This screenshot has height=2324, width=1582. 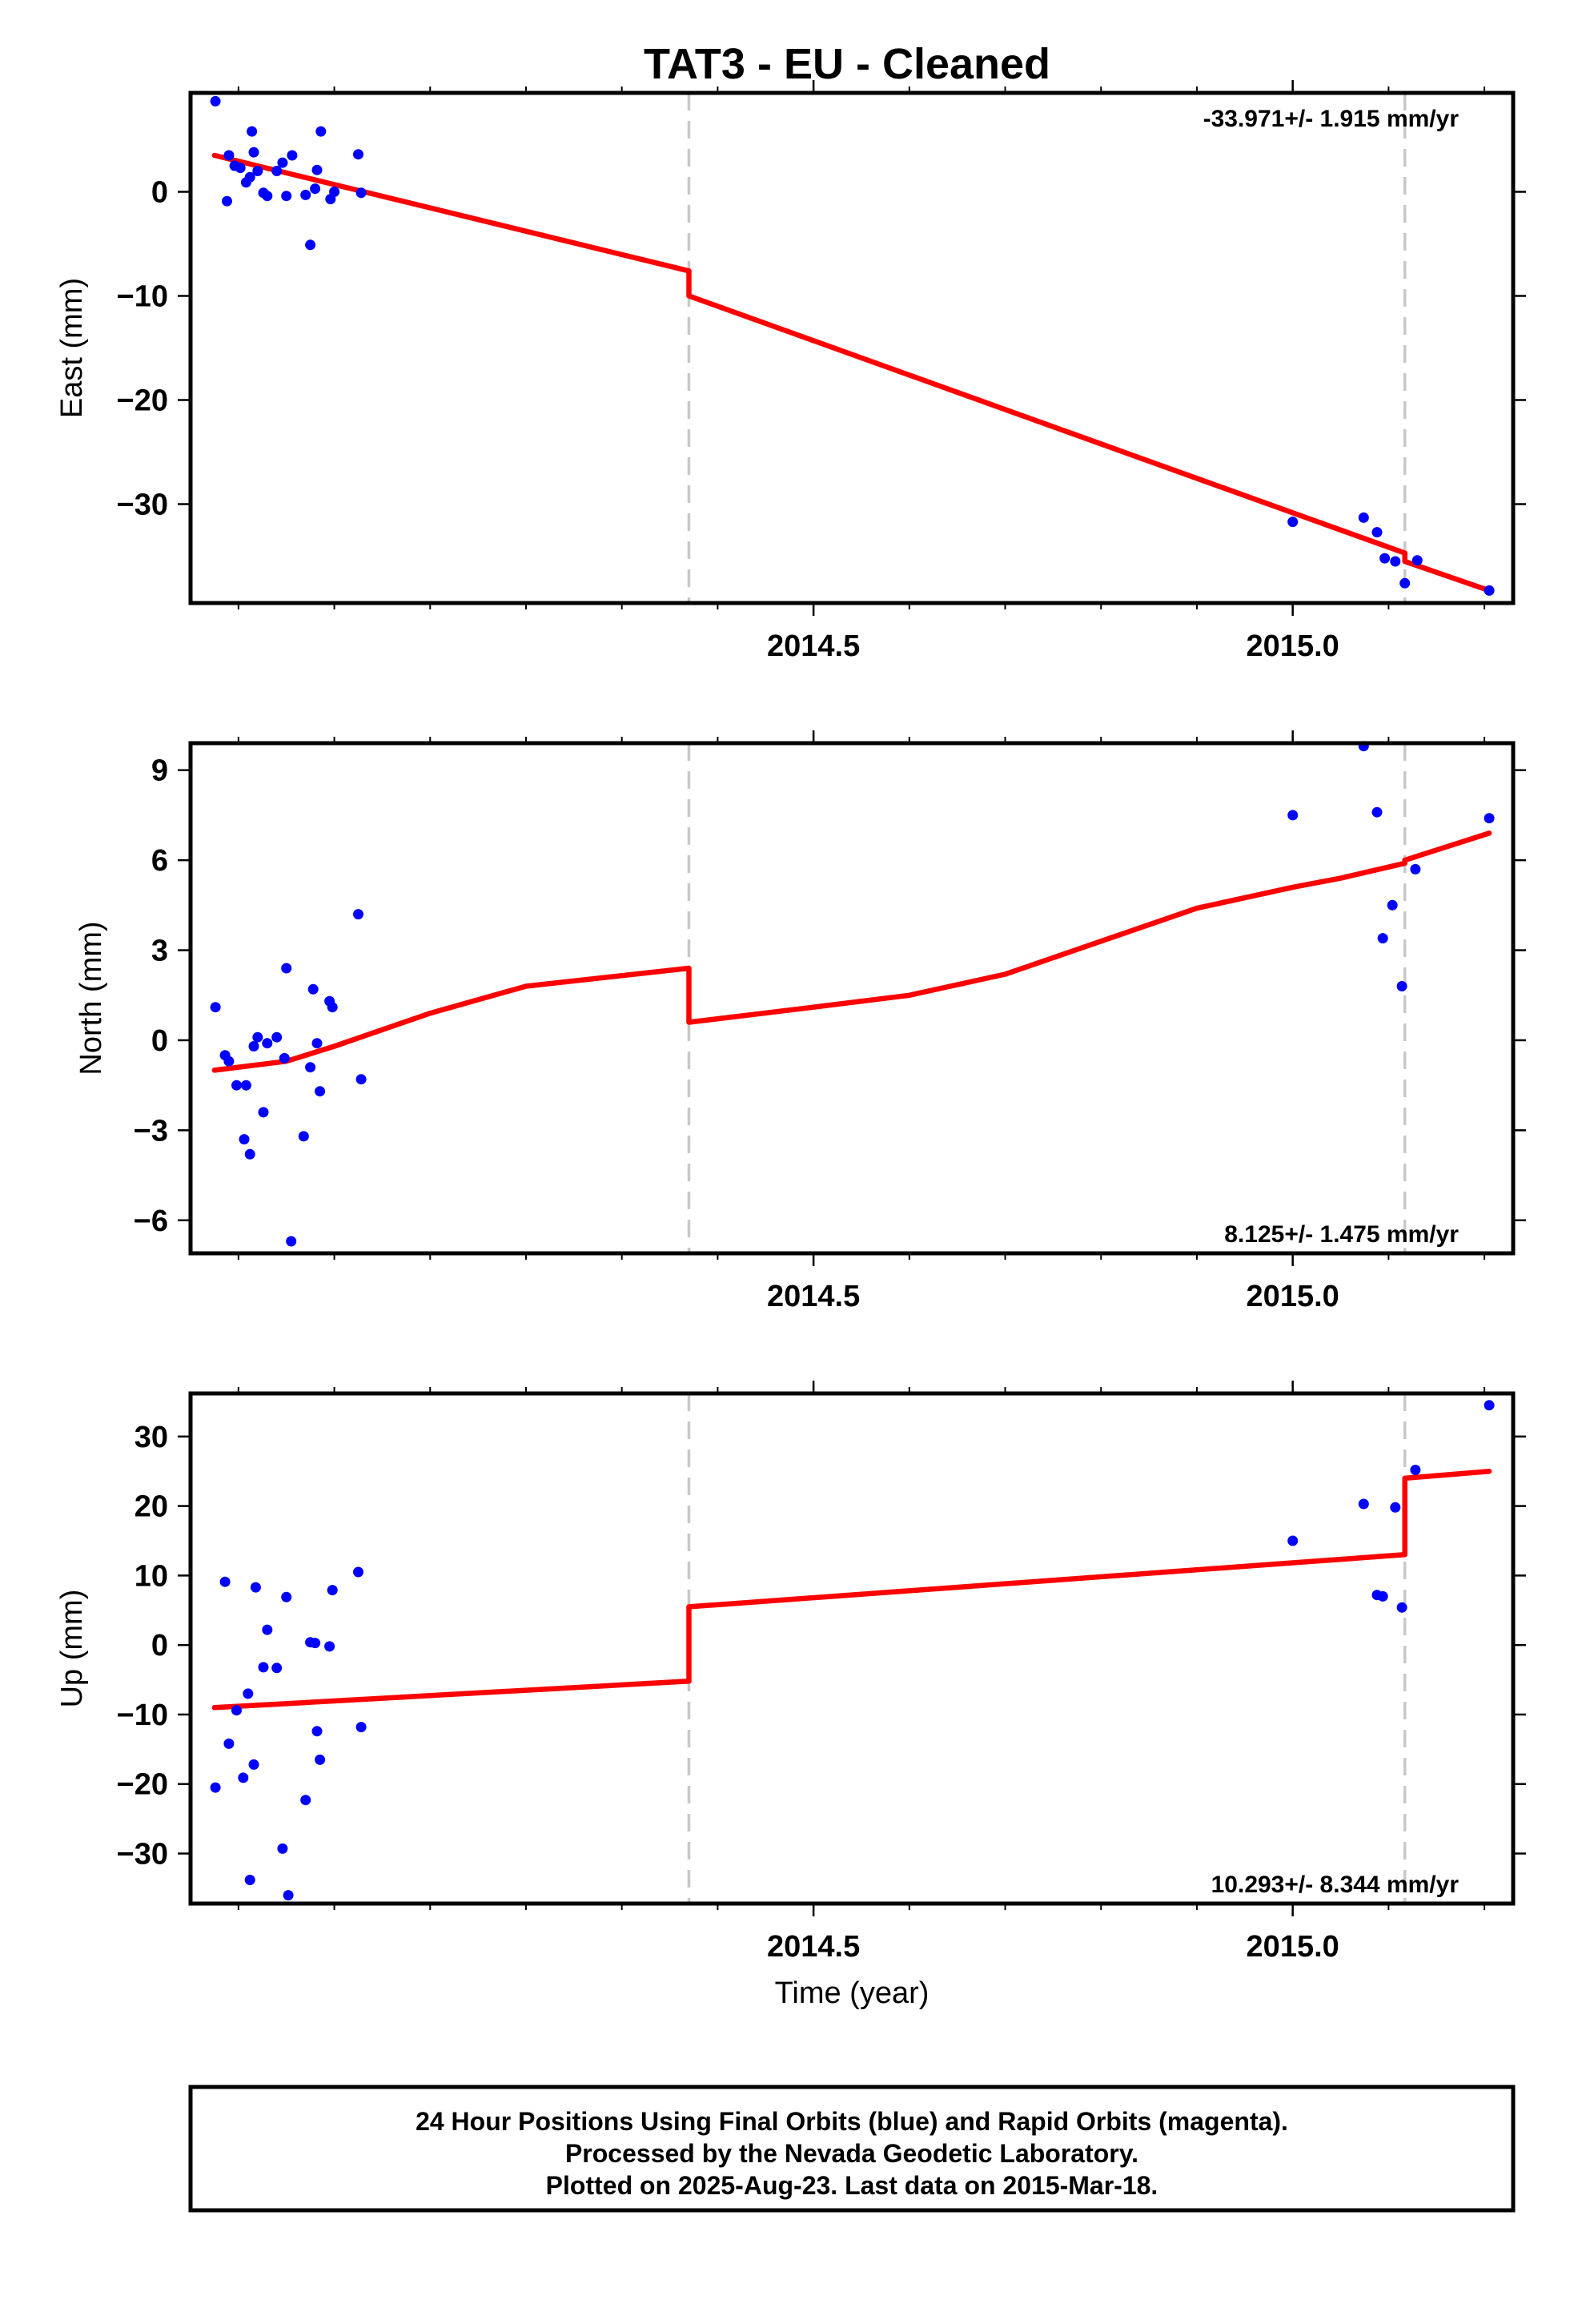 I want to click on rate-label: 8.125+/- 1.475 mm/yr, so click(x=1341, y=1234).